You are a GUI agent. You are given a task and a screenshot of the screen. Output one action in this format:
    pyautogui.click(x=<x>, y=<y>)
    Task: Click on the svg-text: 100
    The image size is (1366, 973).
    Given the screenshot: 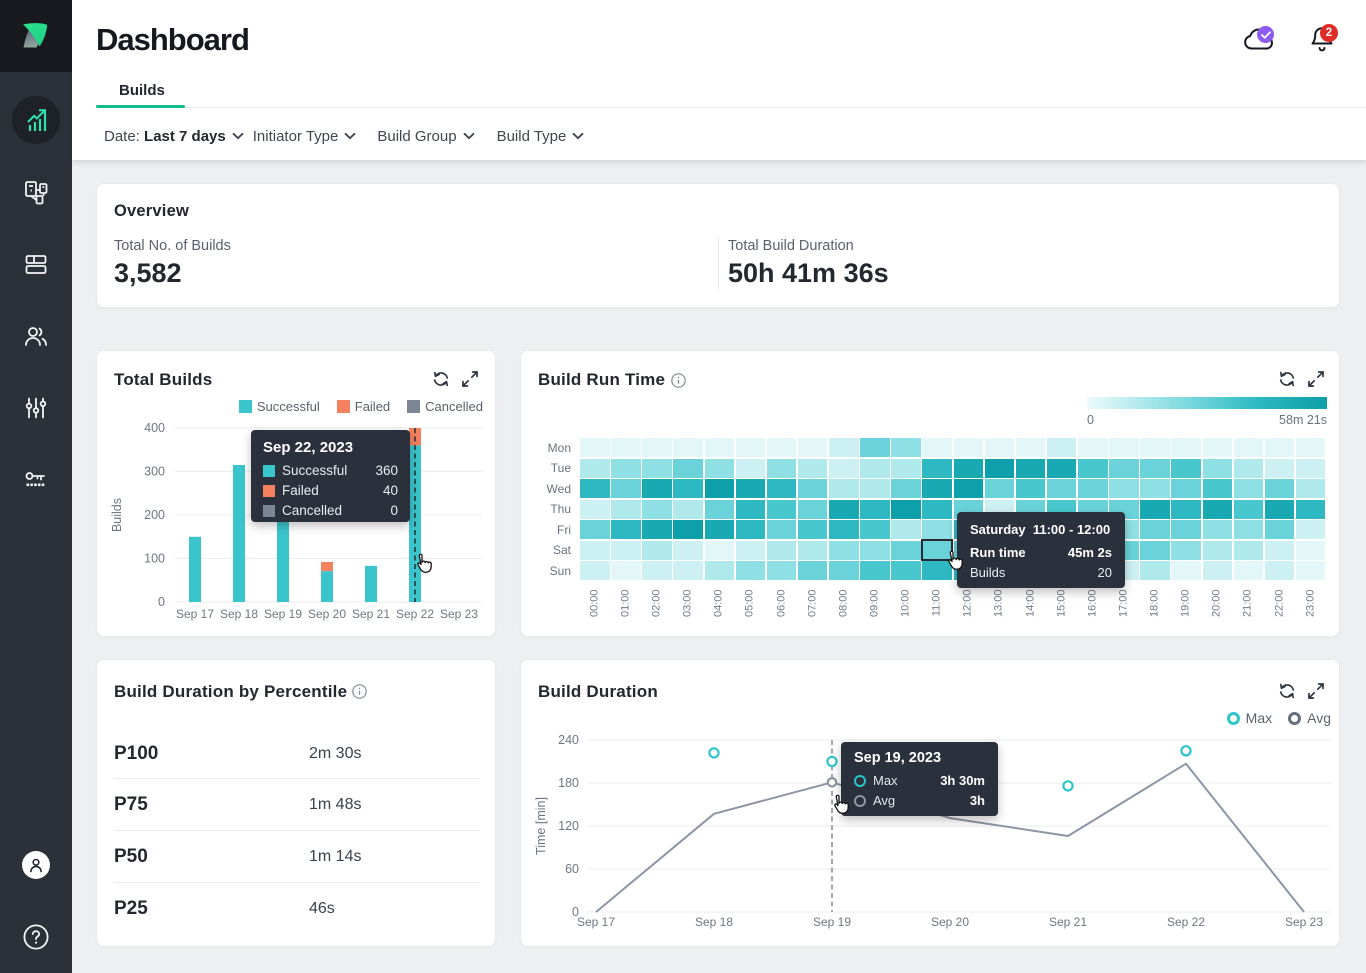 What is the action you would take?
    pyautogui.click(x=154, y=559)
    